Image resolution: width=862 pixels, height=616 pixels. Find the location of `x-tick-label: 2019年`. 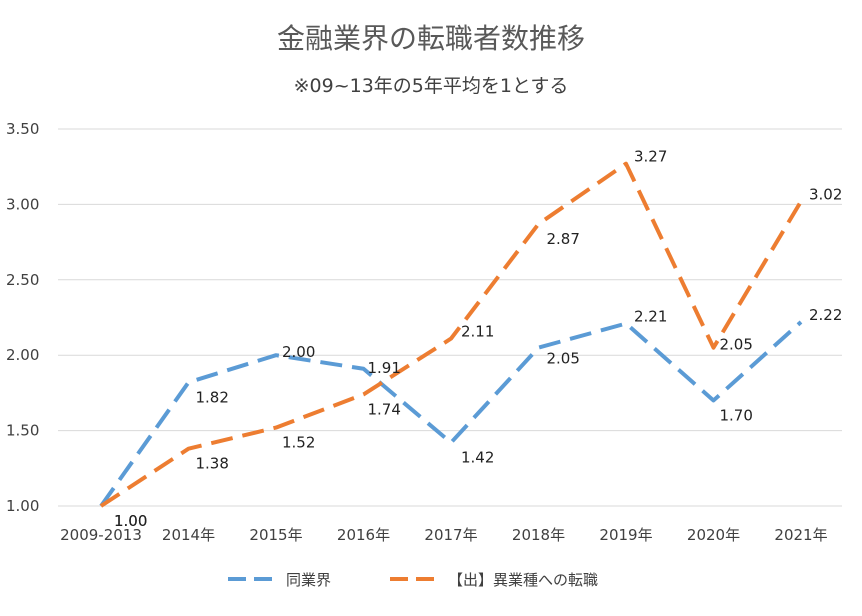

x-tick-label: 2019年 is located at coordinates (625, 535).